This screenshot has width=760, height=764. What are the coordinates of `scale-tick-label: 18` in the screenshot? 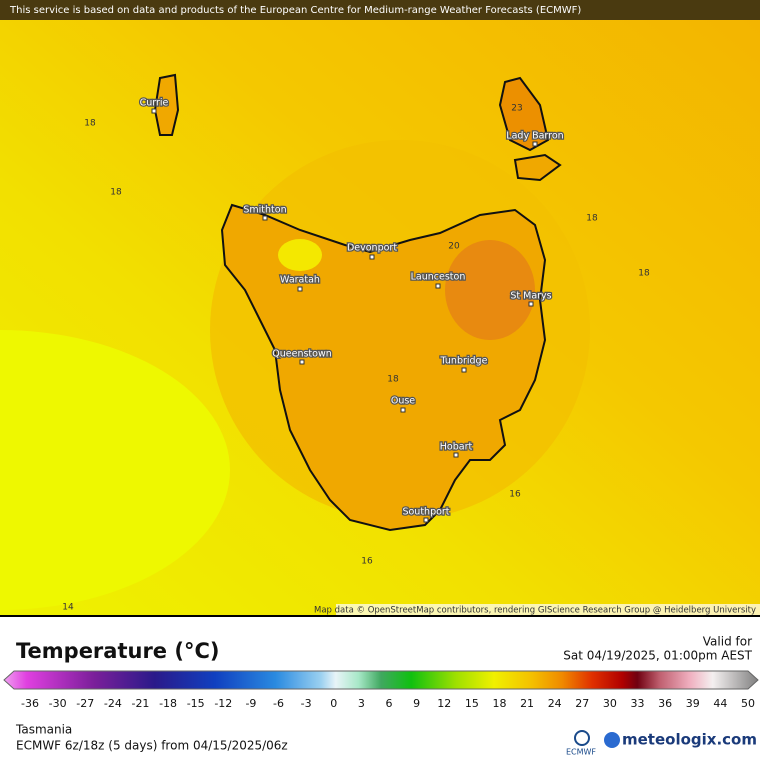 It's located at (499, 703).